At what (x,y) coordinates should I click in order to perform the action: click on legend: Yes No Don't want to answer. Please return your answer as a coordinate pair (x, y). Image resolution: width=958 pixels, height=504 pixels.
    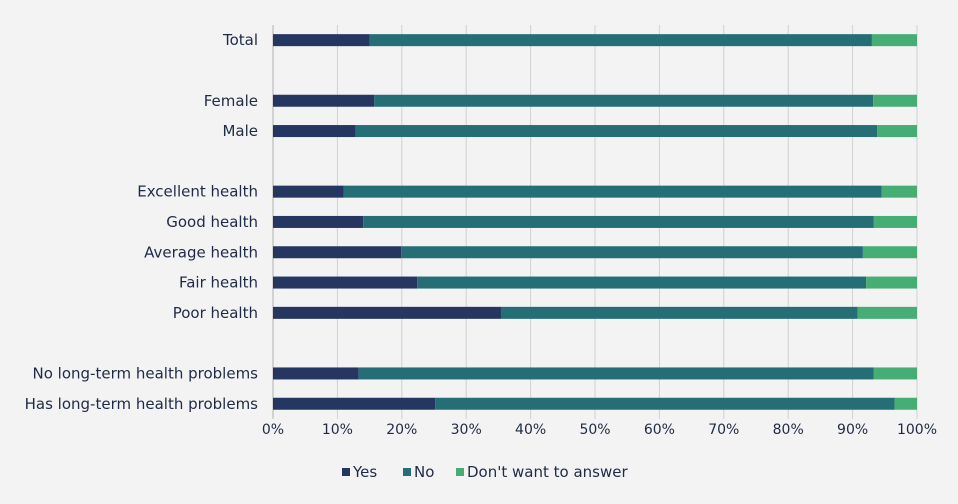
    Looking at the image, I should click on (485, 472).